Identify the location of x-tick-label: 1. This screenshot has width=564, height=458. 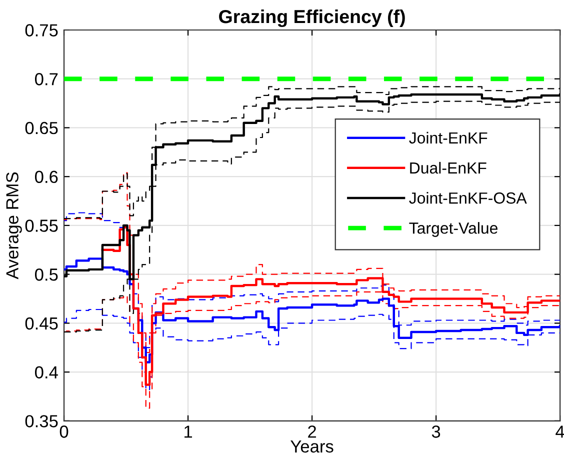
(188, 432).